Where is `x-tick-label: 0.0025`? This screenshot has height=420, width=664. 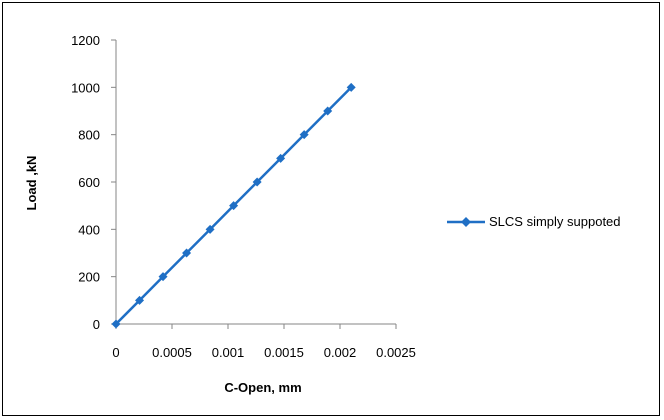
x-tick-label: 0.0025 is located at coordinates (396, 352).